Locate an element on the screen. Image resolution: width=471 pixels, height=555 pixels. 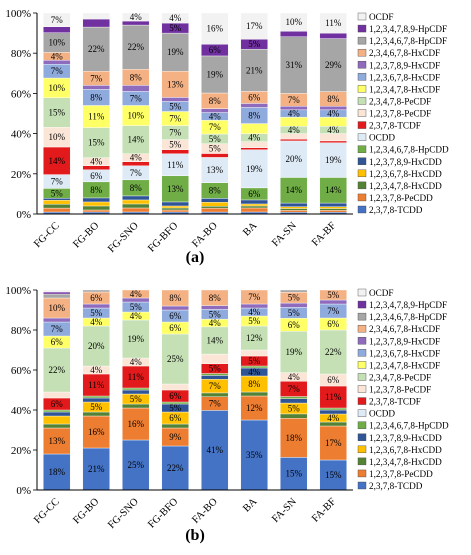
x-category-label: FA-BO is located at coordinates (205, 511).